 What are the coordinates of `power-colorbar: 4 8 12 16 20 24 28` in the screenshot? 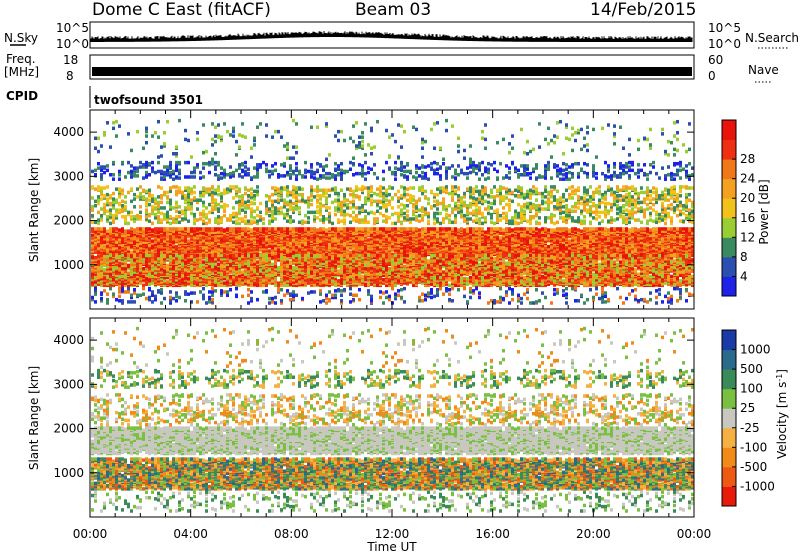 It's located at (738, 208).